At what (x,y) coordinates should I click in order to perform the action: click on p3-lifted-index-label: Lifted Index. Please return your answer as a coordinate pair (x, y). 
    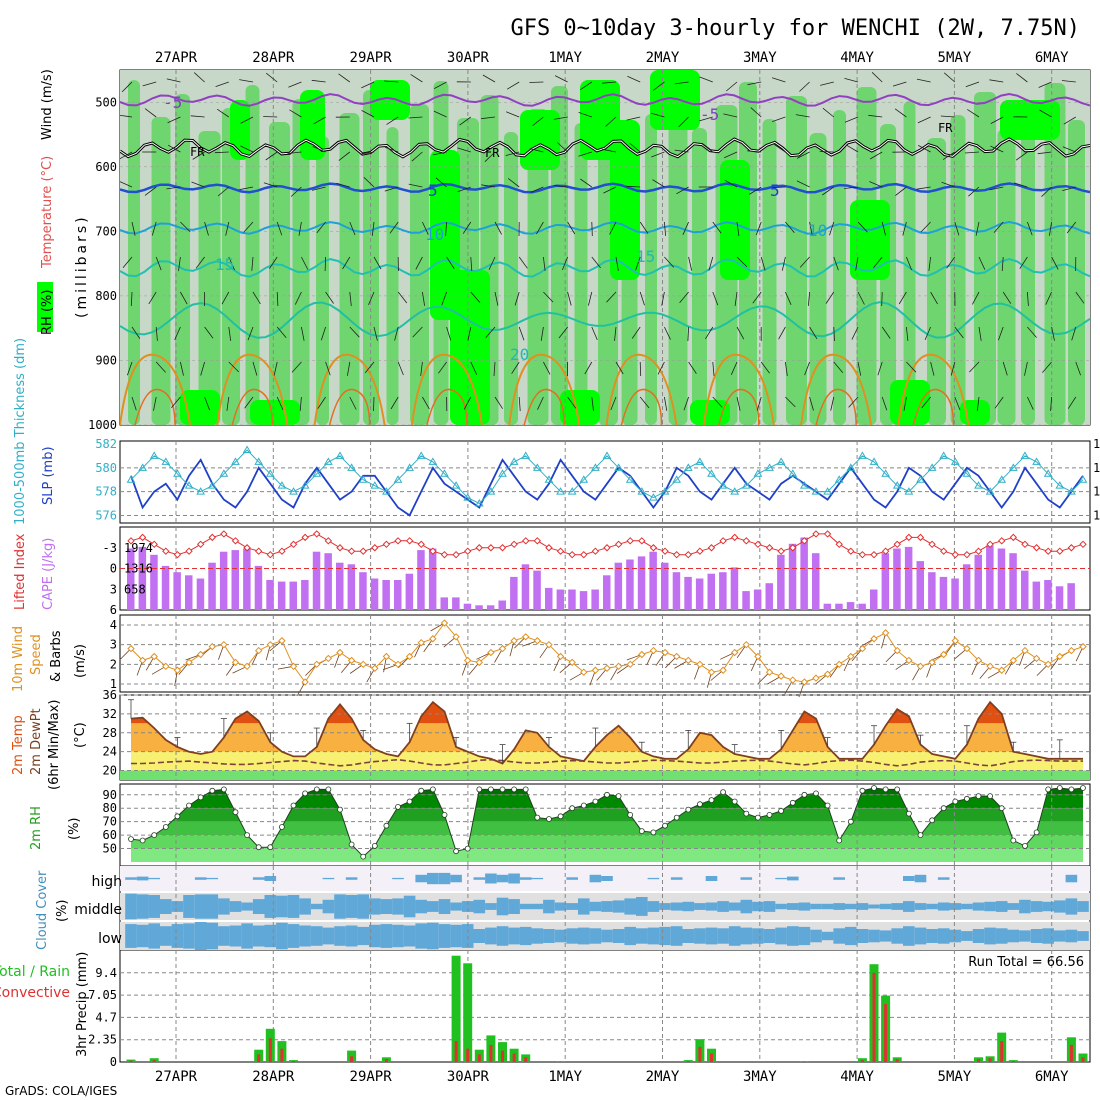
    Looking at the image, I should click on (20, 571).